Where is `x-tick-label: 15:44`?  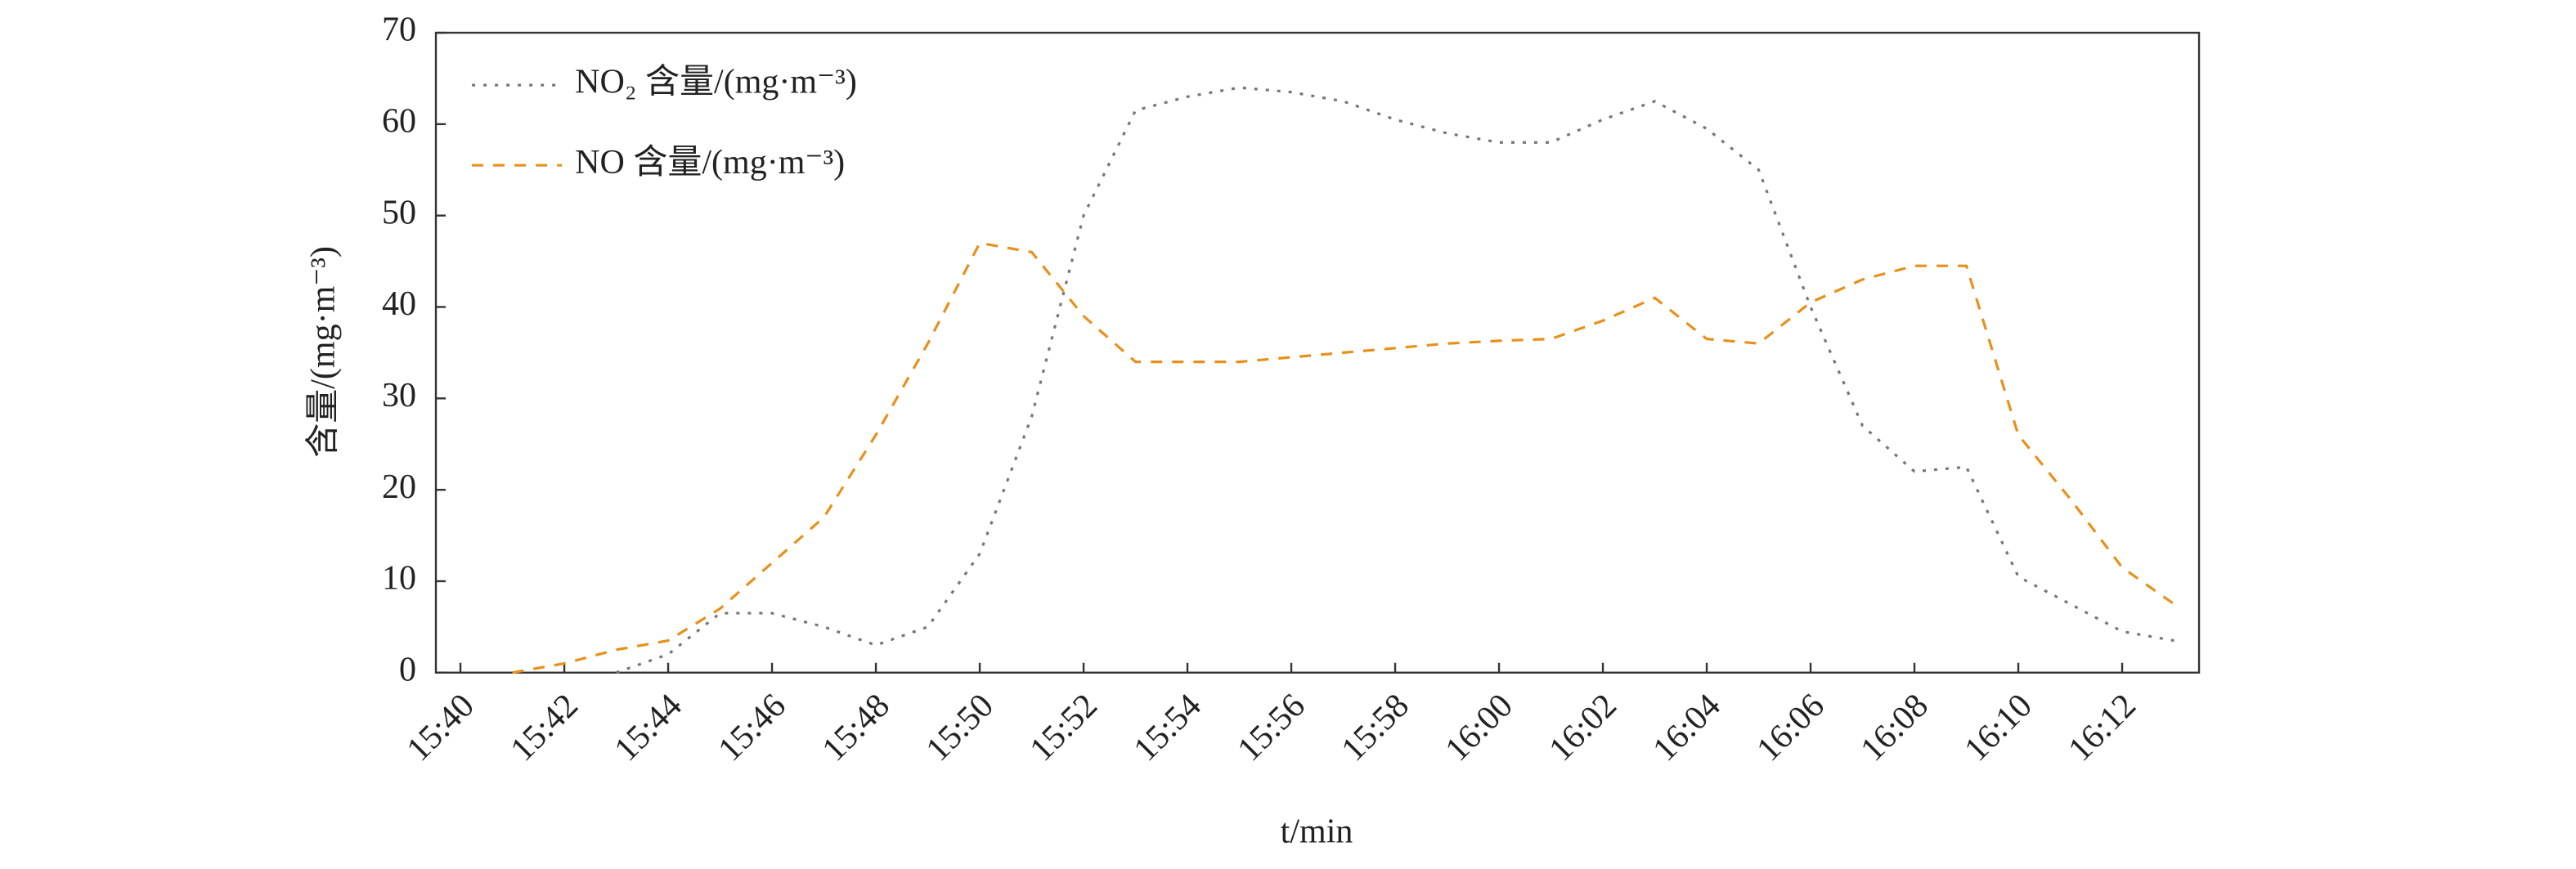 x-tick-label: 15:44 is located at coordinates (649, 727).